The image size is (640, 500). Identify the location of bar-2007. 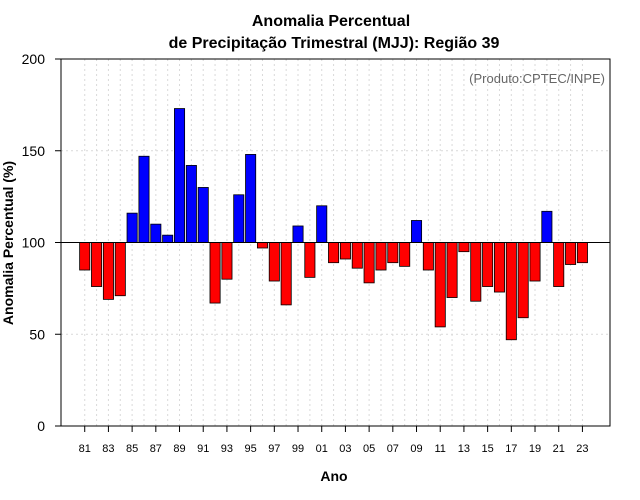
(393, 253).